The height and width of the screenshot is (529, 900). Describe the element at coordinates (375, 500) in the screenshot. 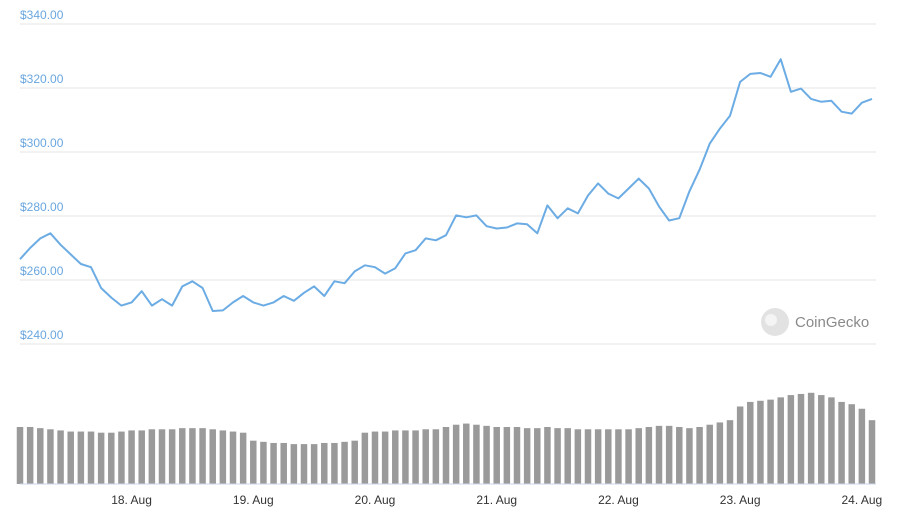

I see `x-tick-label: 20. Aug` at that location.